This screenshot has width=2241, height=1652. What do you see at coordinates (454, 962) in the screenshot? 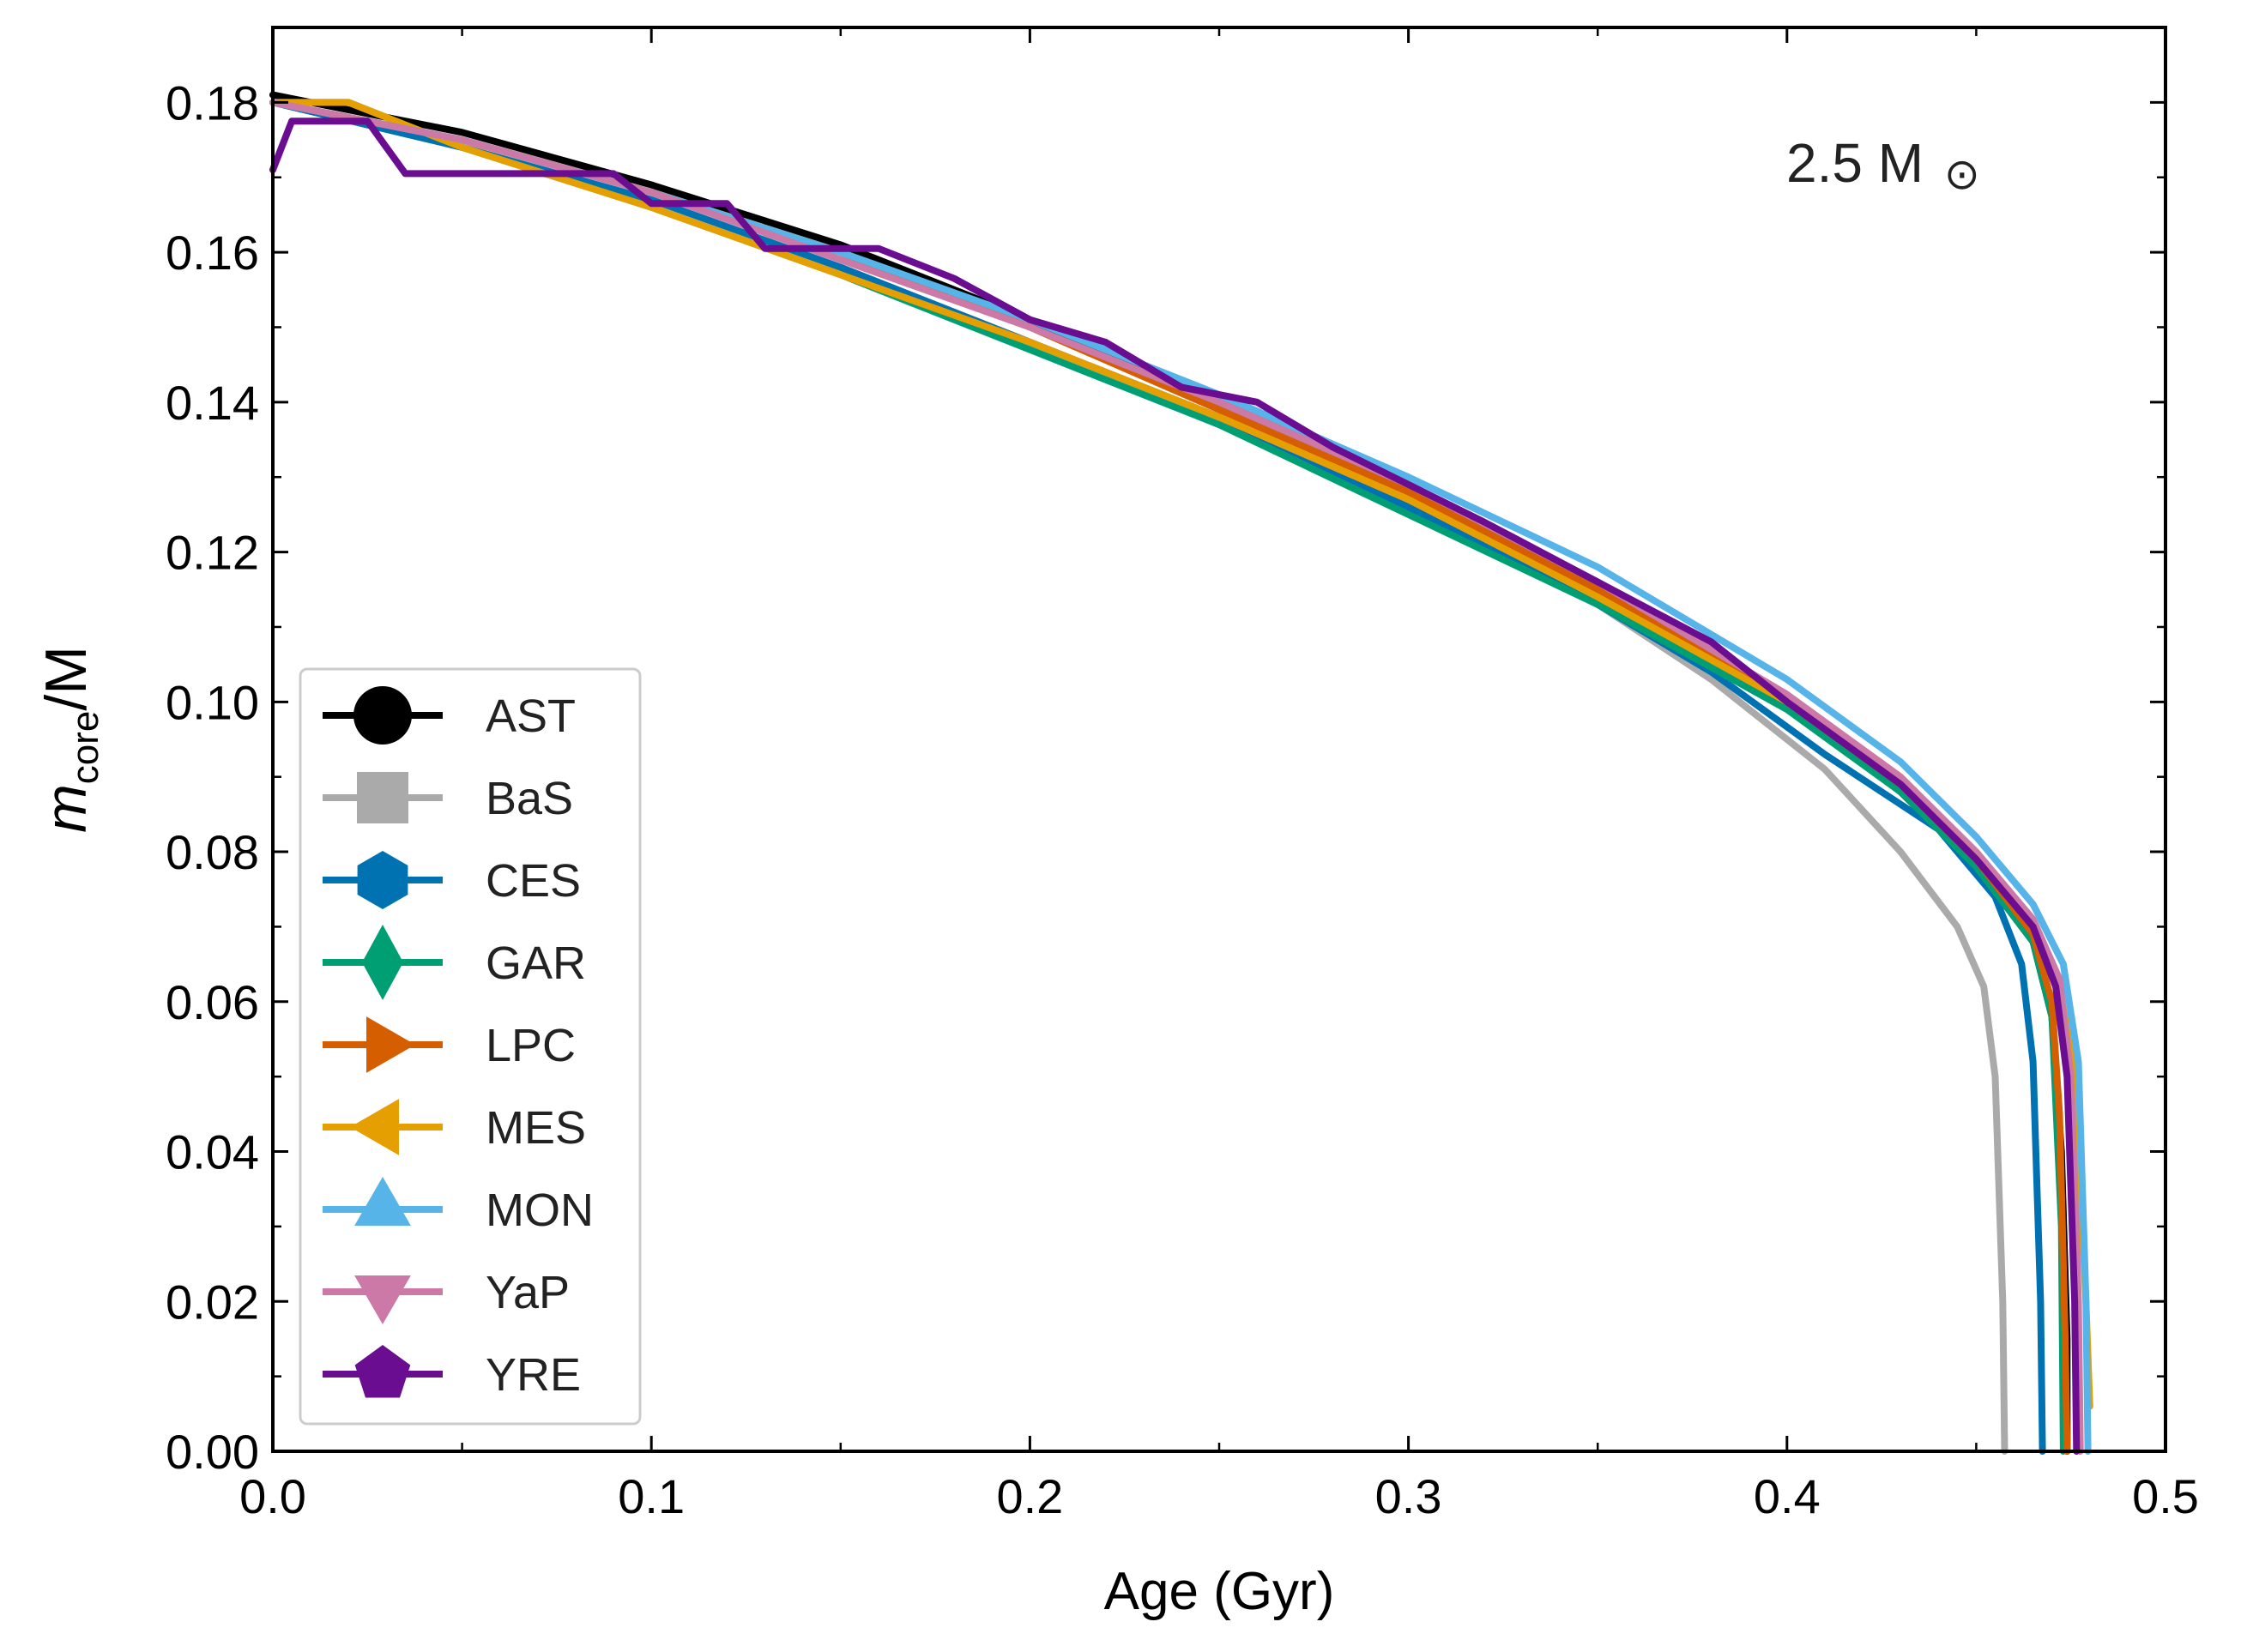
I see `legend-item-gar: GAR` at bounding box center [454, 962].